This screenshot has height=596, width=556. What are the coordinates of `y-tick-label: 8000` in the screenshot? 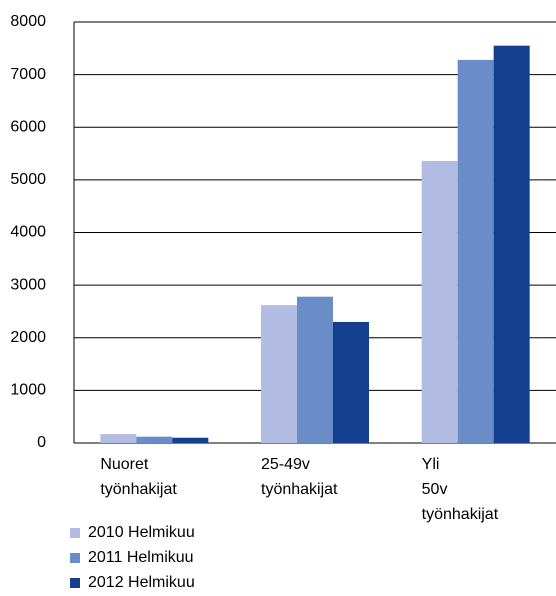 It's located at (28, 21).